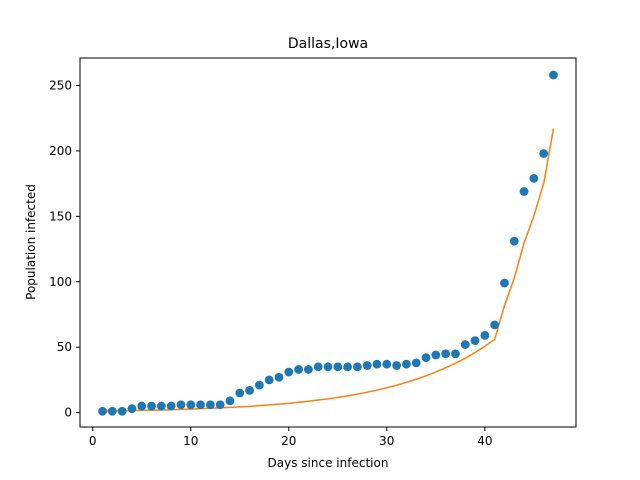 This screenshot has width=640, height=480. Describe the element at coordinates (64, 347) in the screenshot. I see `y-tick-label: 50` at that location.